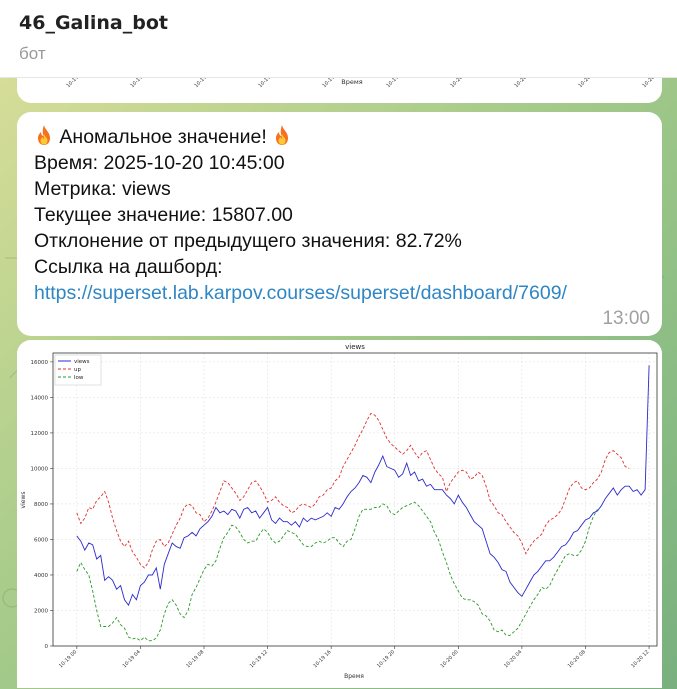  Describe the element at coordinates (40, 398) in the screenshot. I see `y-tick-label: 14000` at that location.